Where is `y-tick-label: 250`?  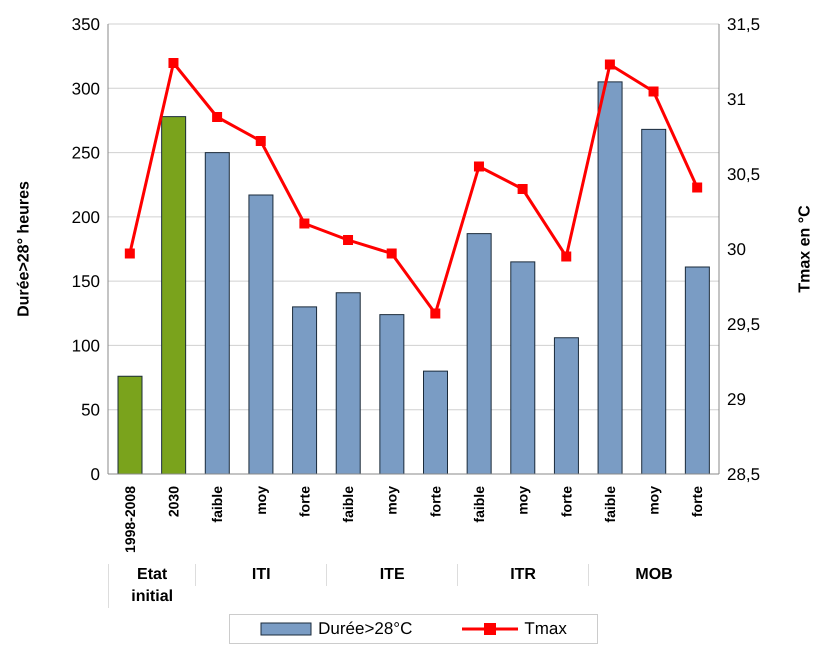
y-tick-label: 250 is located at coordinates (86, 153).